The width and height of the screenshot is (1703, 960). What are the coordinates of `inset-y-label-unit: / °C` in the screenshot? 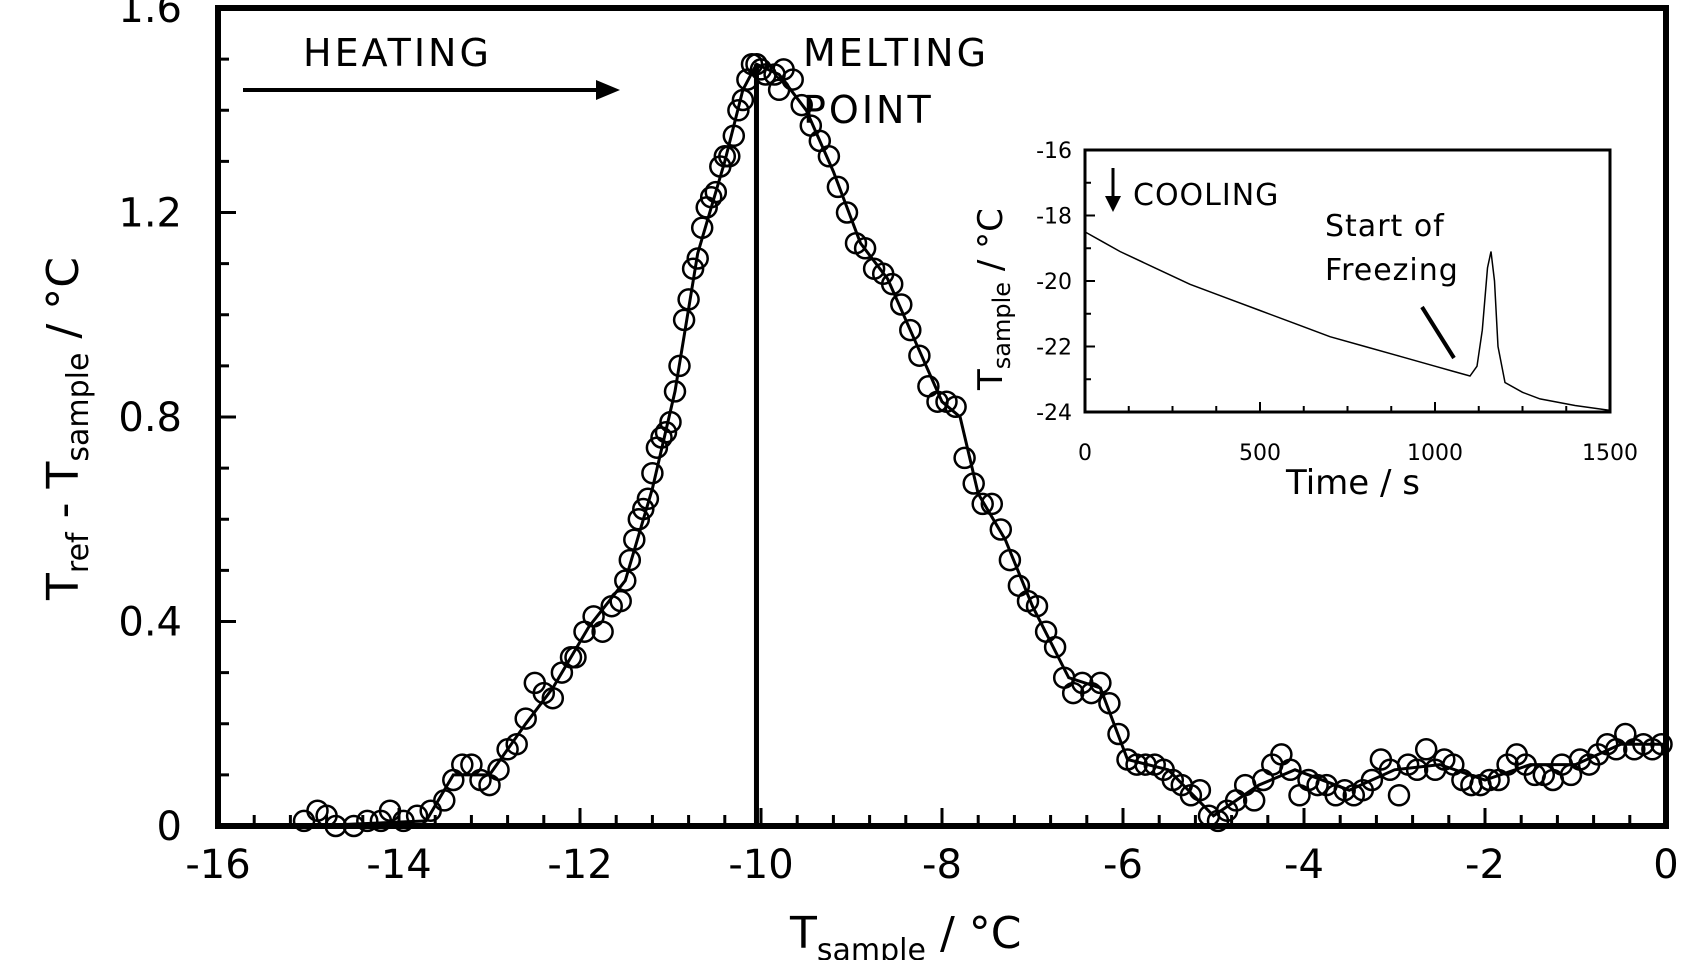 It's located at (991, 245).